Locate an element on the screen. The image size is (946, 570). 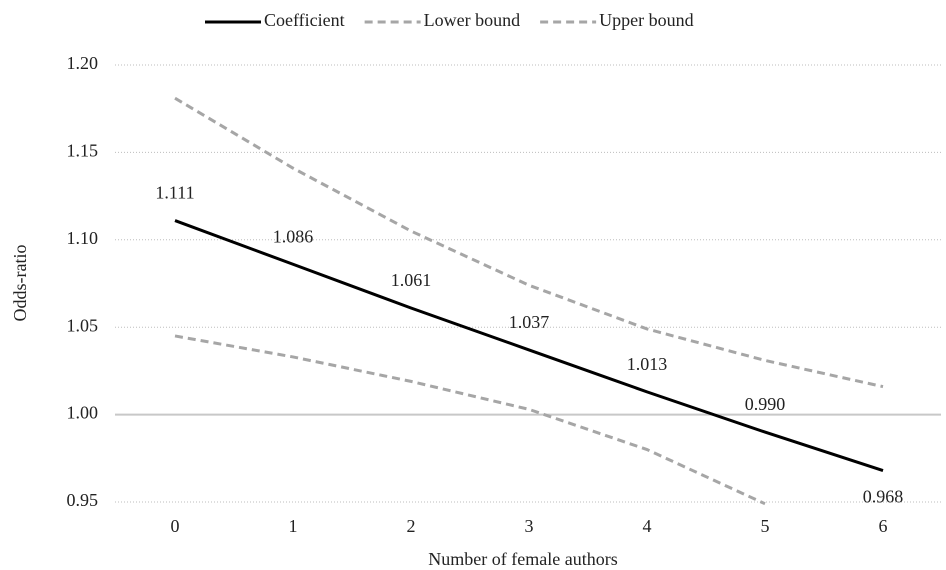
x-tick-label: 1 is located at coordinates (293, 526).